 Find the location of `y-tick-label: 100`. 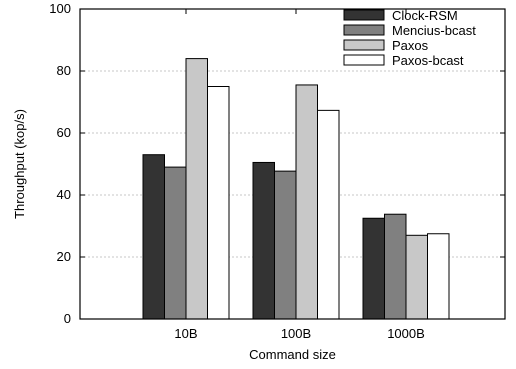

y-tick-label: 100 is located at coordinates (60, 8).